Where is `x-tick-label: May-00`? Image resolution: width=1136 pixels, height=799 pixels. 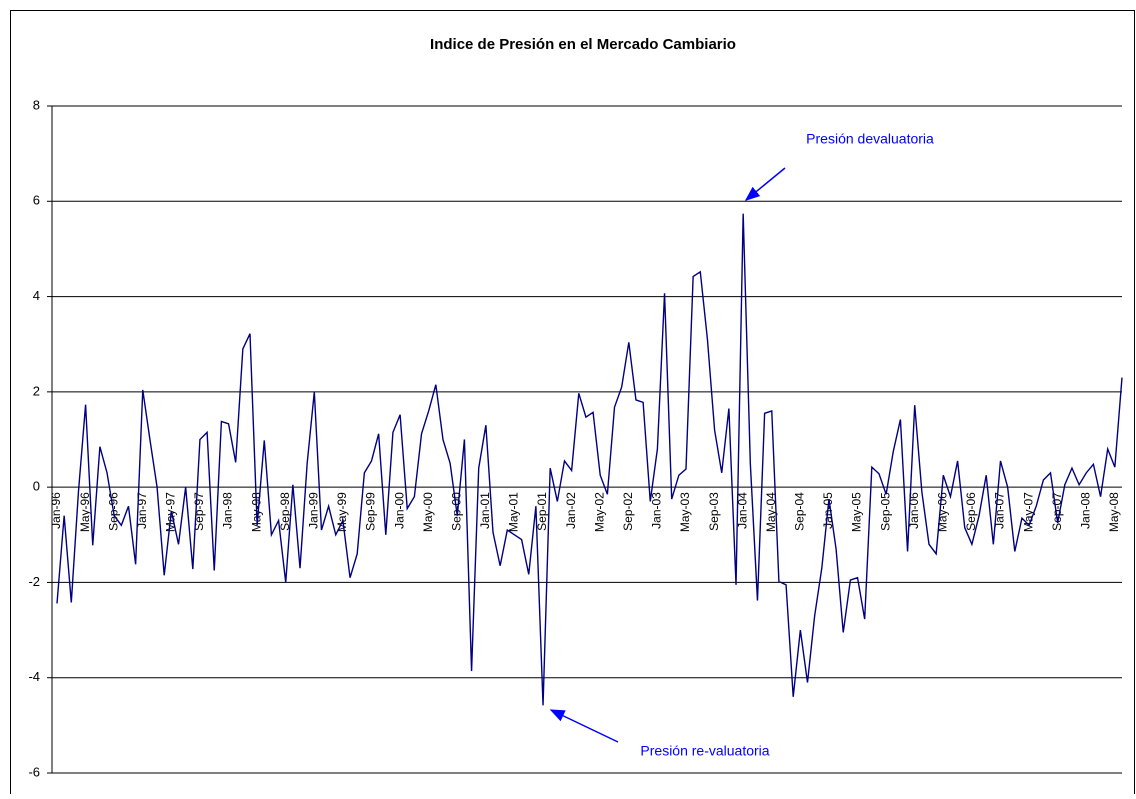
x-tick-label: May-00 is located at coordinates (428, 512).